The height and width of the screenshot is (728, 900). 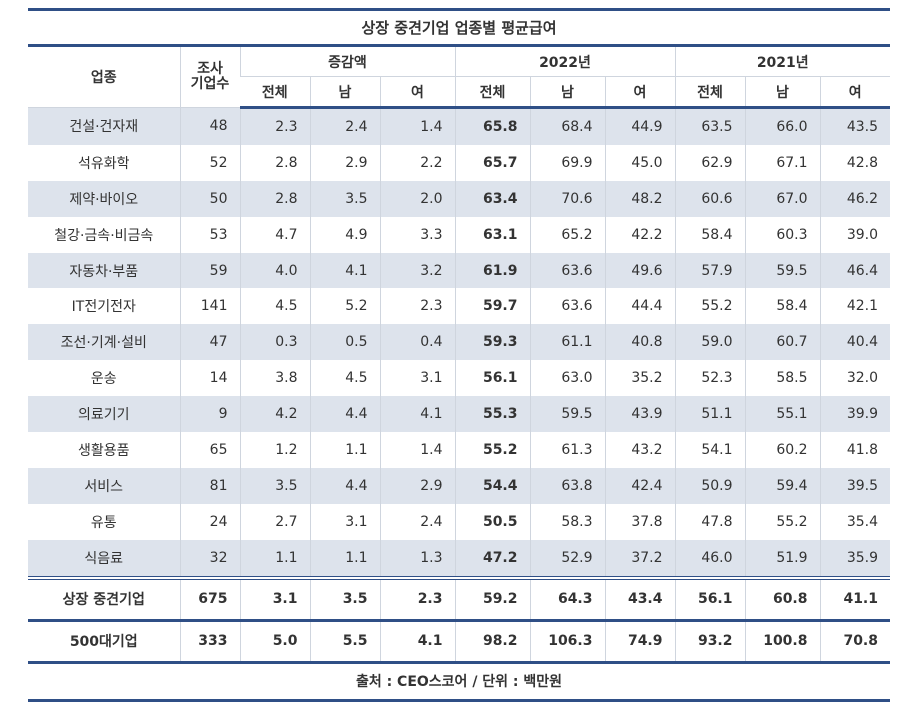 What do you see at coordinates (209, 521) in the screenshot?
I see `value-cell: 24` at bounding box center [209, 521].